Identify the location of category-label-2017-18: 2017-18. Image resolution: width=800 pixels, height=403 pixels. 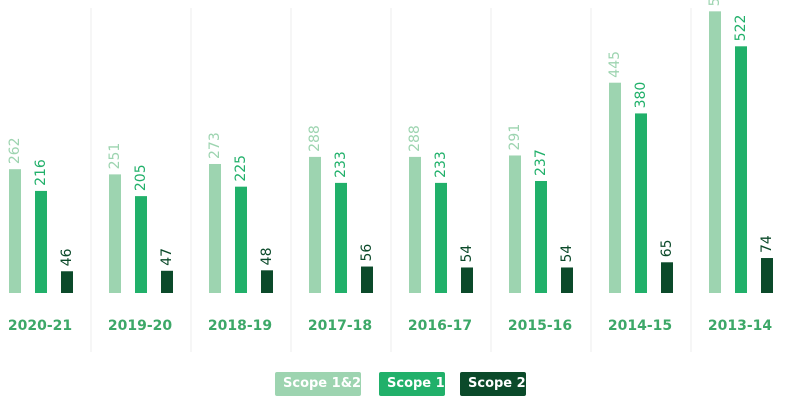
(340, 326).